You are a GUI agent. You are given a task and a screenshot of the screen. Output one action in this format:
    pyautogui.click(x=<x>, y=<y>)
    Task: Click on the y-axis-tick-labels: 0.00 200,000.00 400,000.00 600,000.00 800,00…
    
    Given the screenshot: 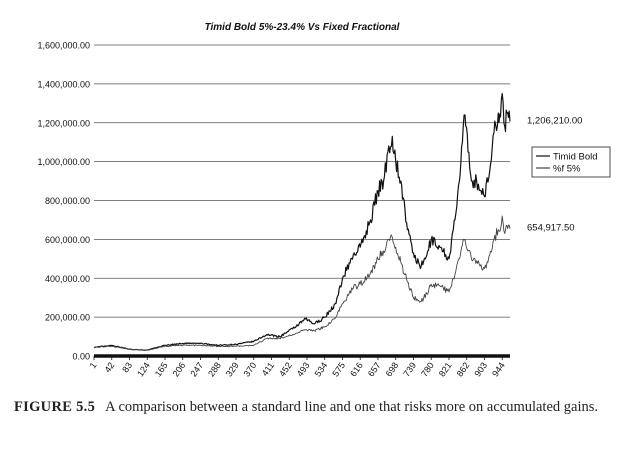 What is the action you would take?
    pyautogui.click(x=63, y=201)
    